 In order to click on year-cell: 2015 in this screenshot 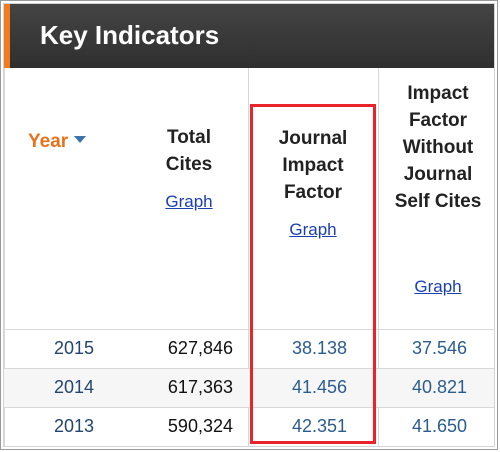, I will do `click(74, 348)`.